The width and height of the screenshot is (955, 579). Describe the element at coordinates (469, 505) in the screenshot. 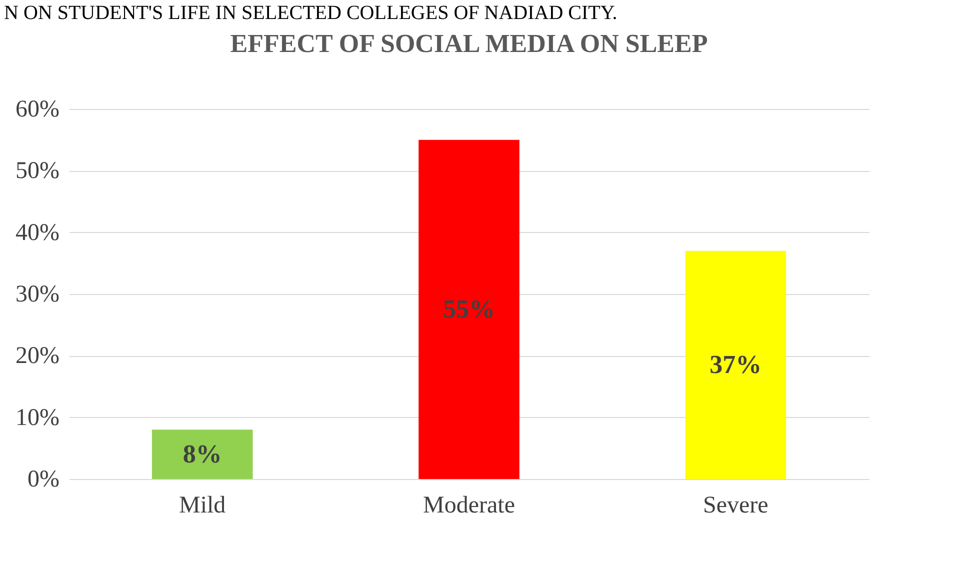

I see `x-tick-label: Moderate` at that location.